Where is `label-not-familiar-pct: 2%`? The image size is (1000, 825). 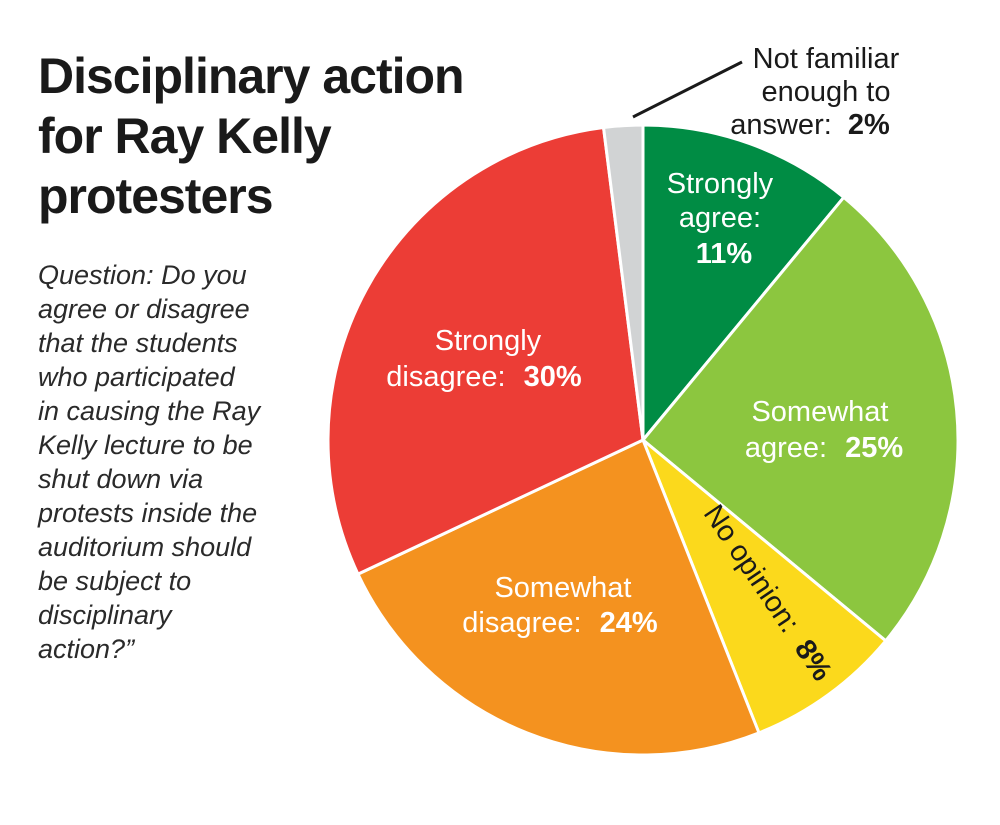 label-not-familiar-pct: 2% is located at coordinates (869, 125).